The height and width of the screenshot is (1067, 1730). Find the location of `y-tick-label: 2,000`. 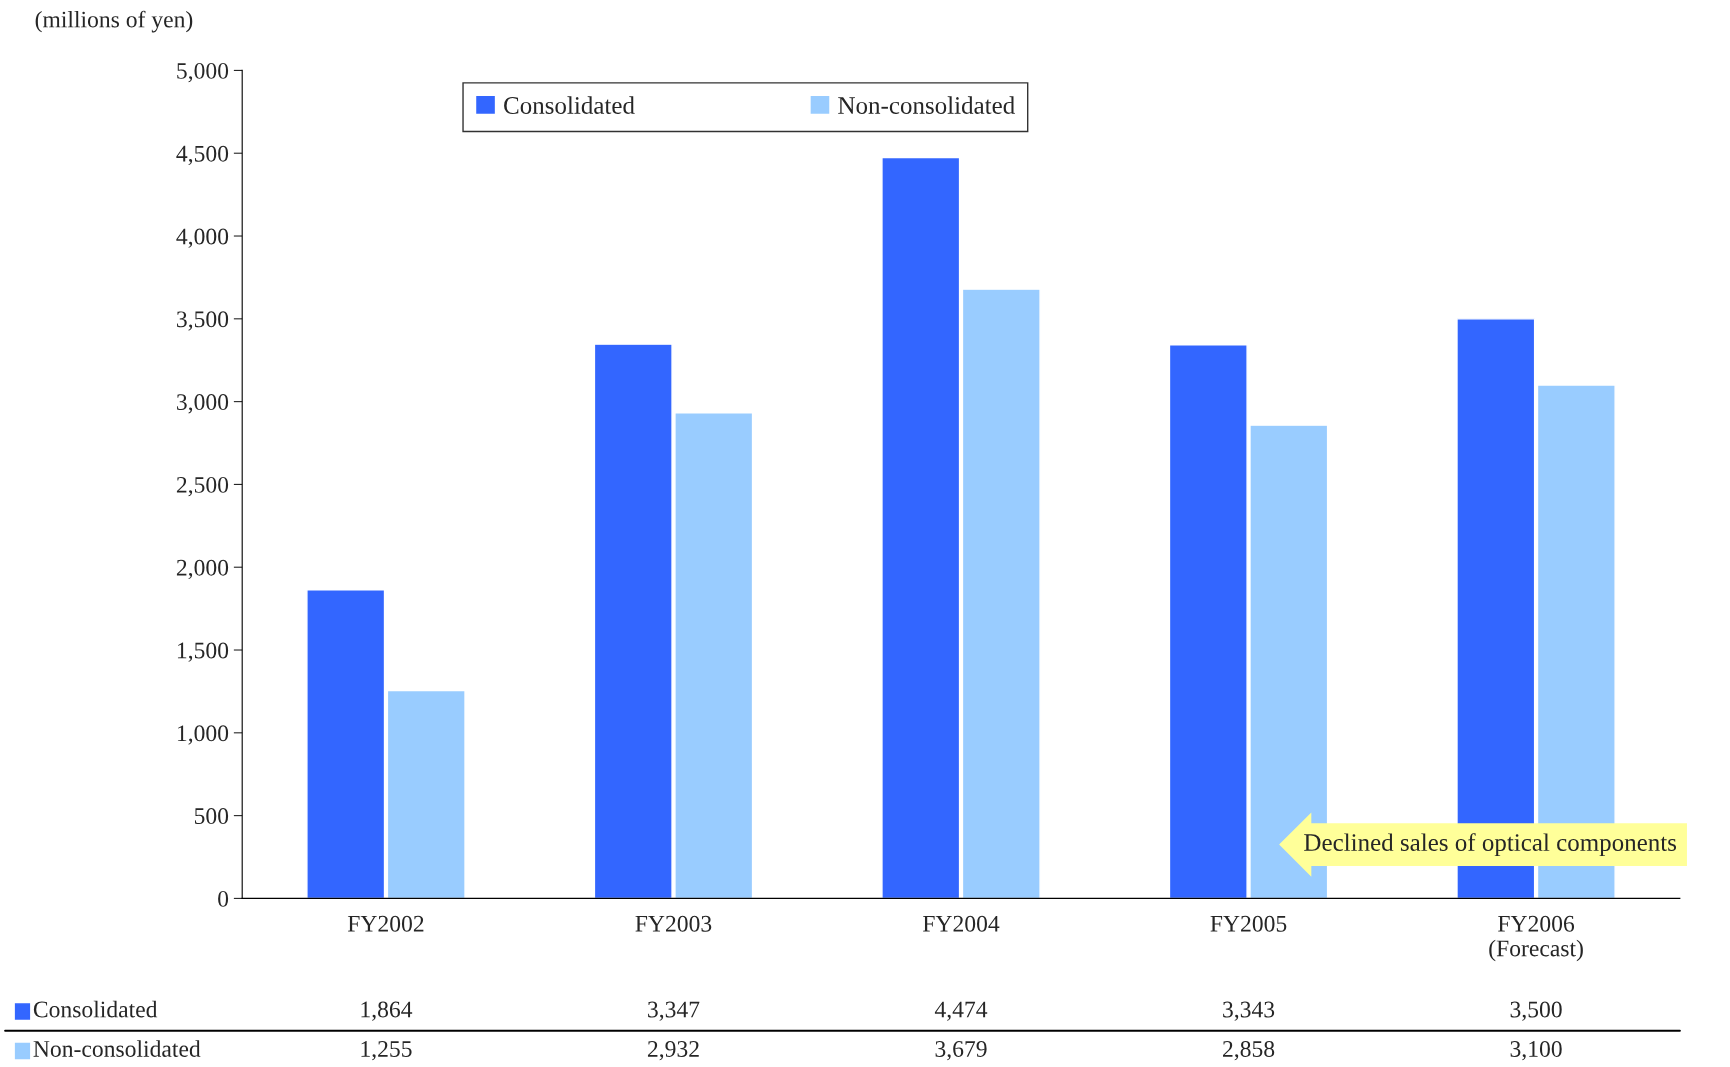

y-tick-label: 2,000 is located at coordinates (202, 569).